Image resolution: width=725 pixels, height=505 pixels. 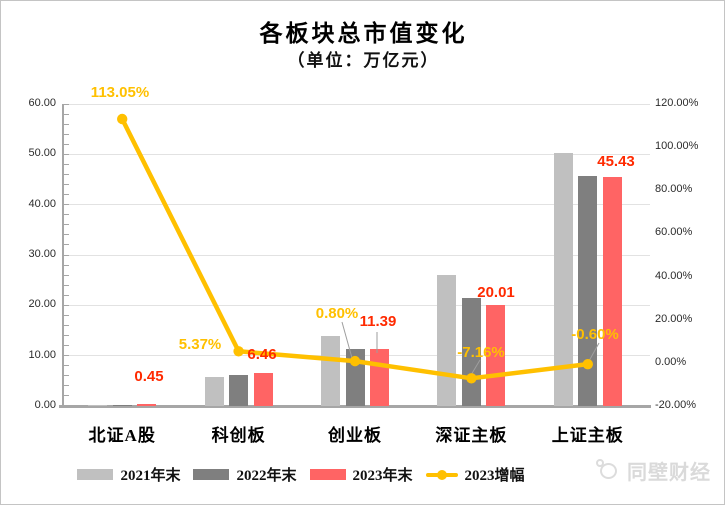 What do you see at coordinates (42, 153) in the screenshot?
I see `y-axis-left-tick-label: 50.00` at bounding box center [42, 153].